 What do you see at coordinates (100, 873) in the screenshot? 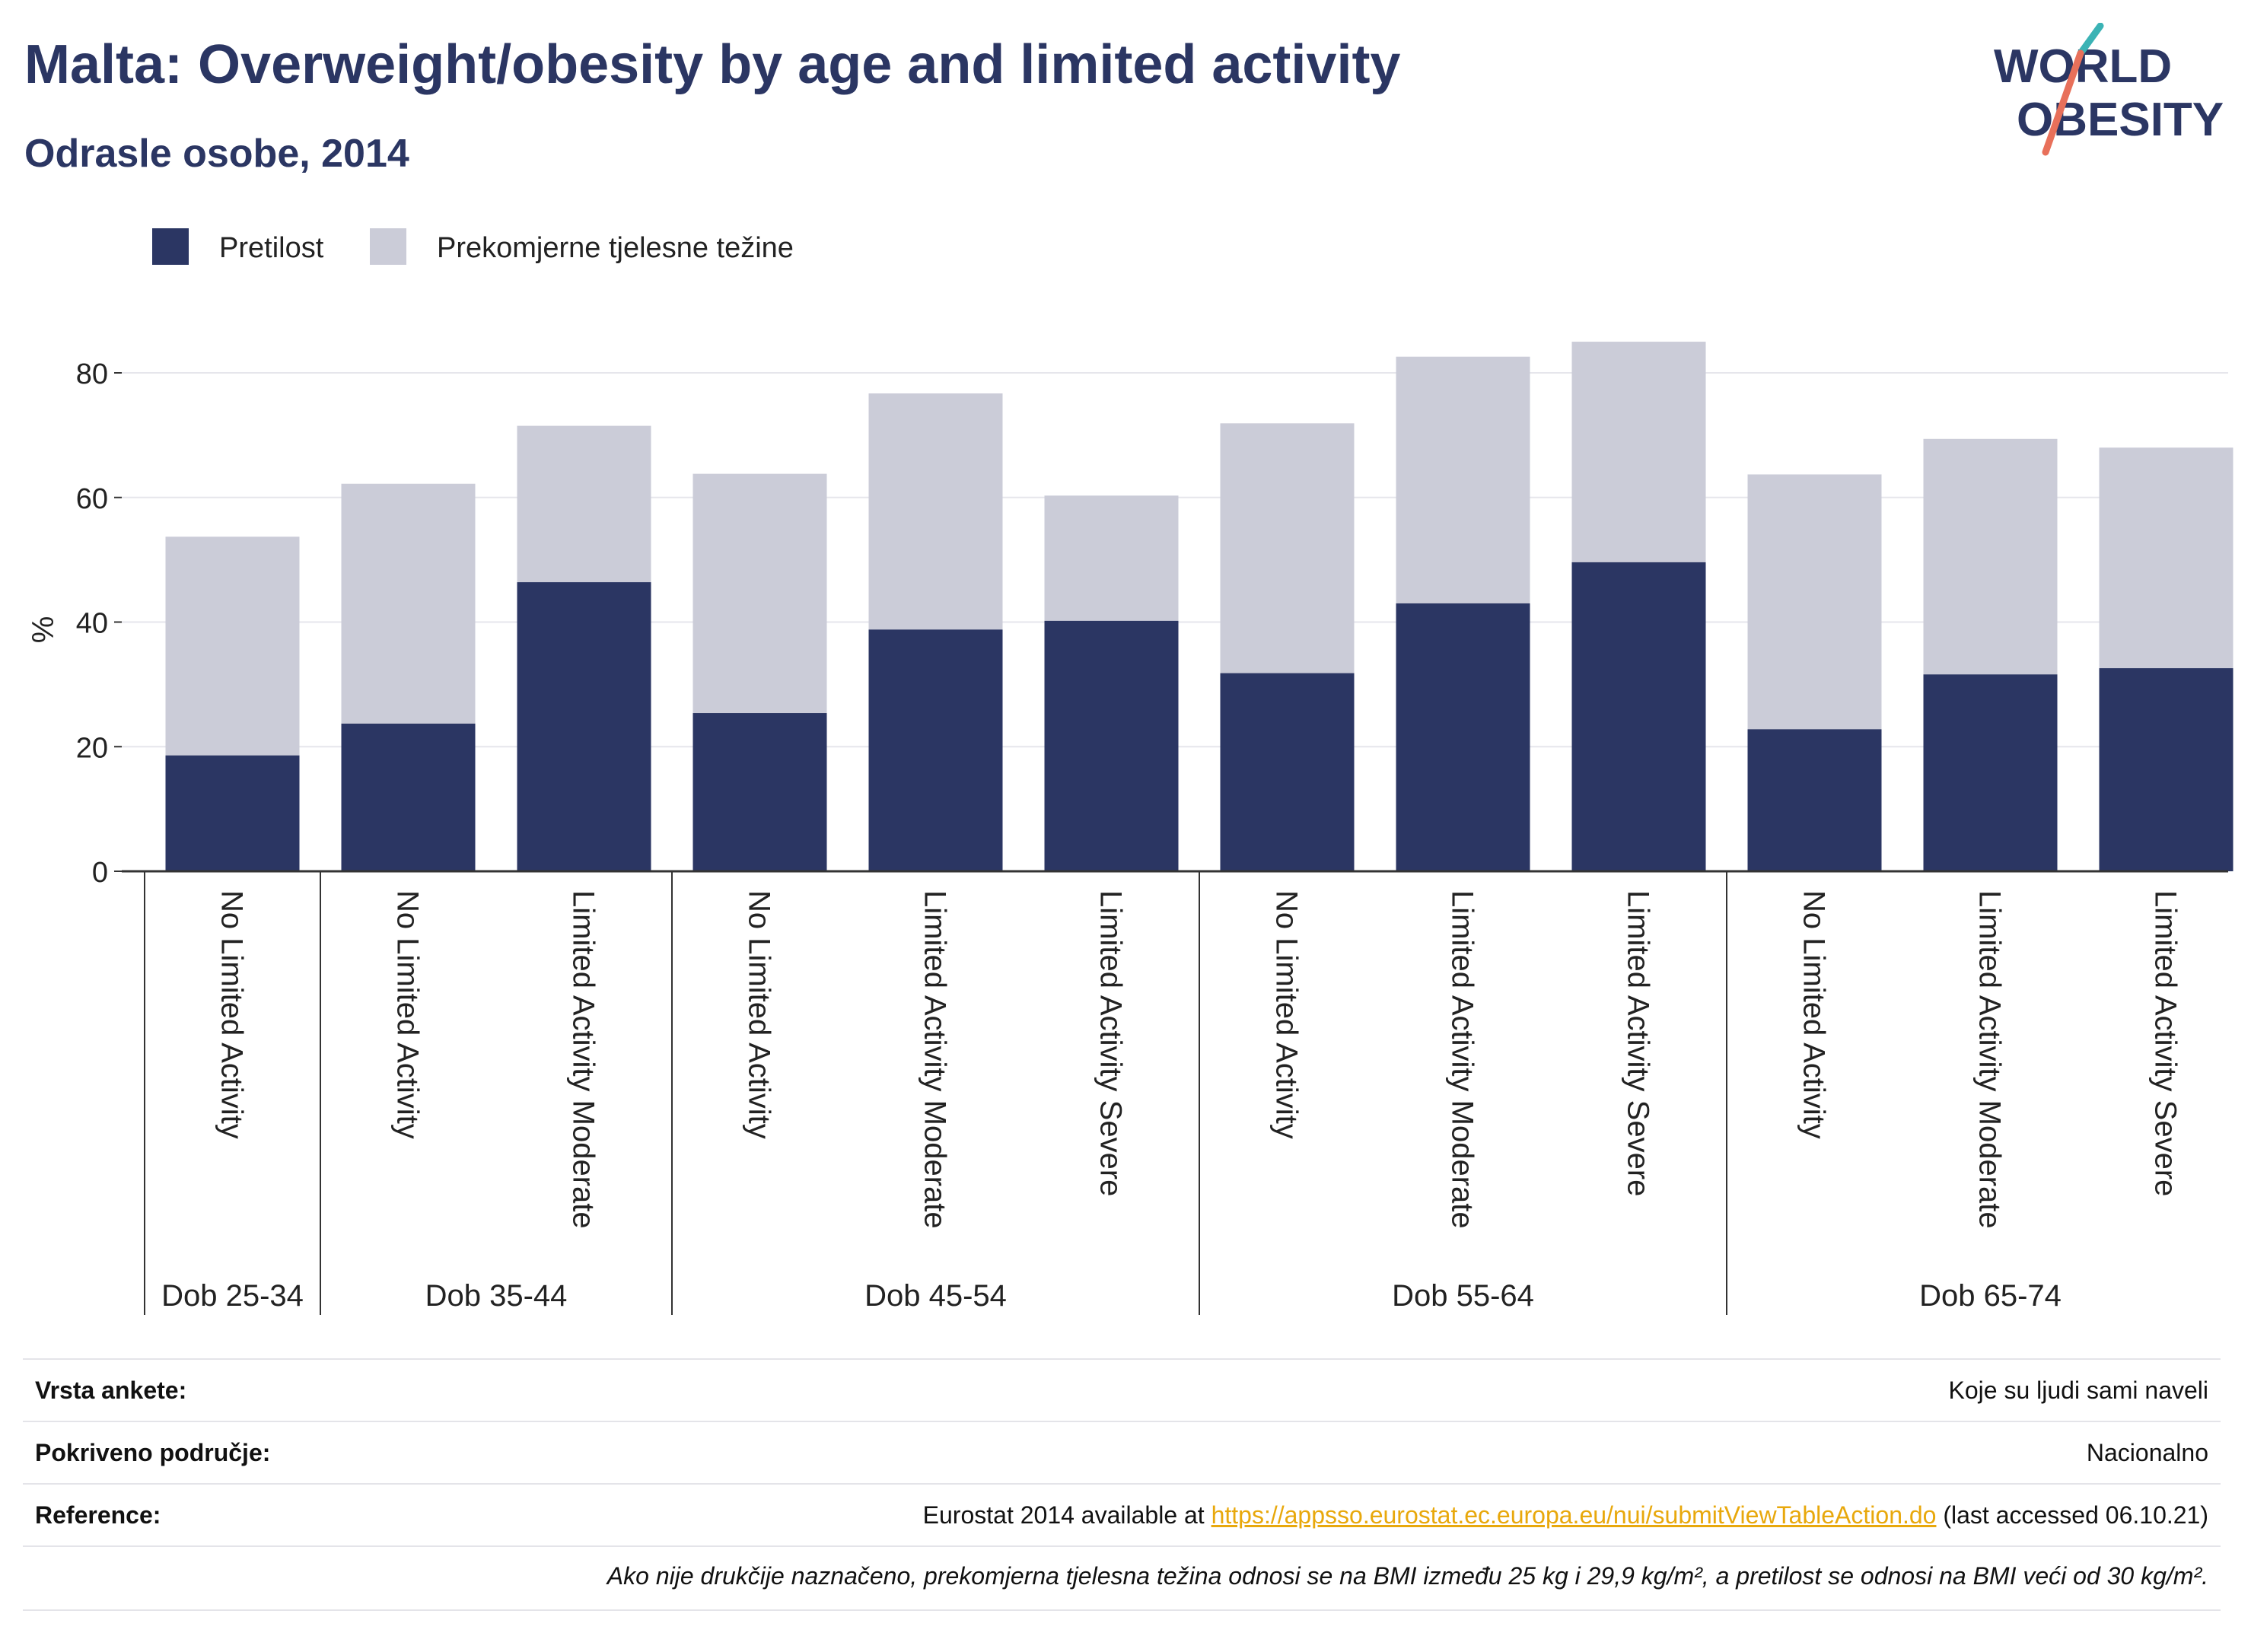
I see `y-tick-label: 0` at bounding box center [100, 873].